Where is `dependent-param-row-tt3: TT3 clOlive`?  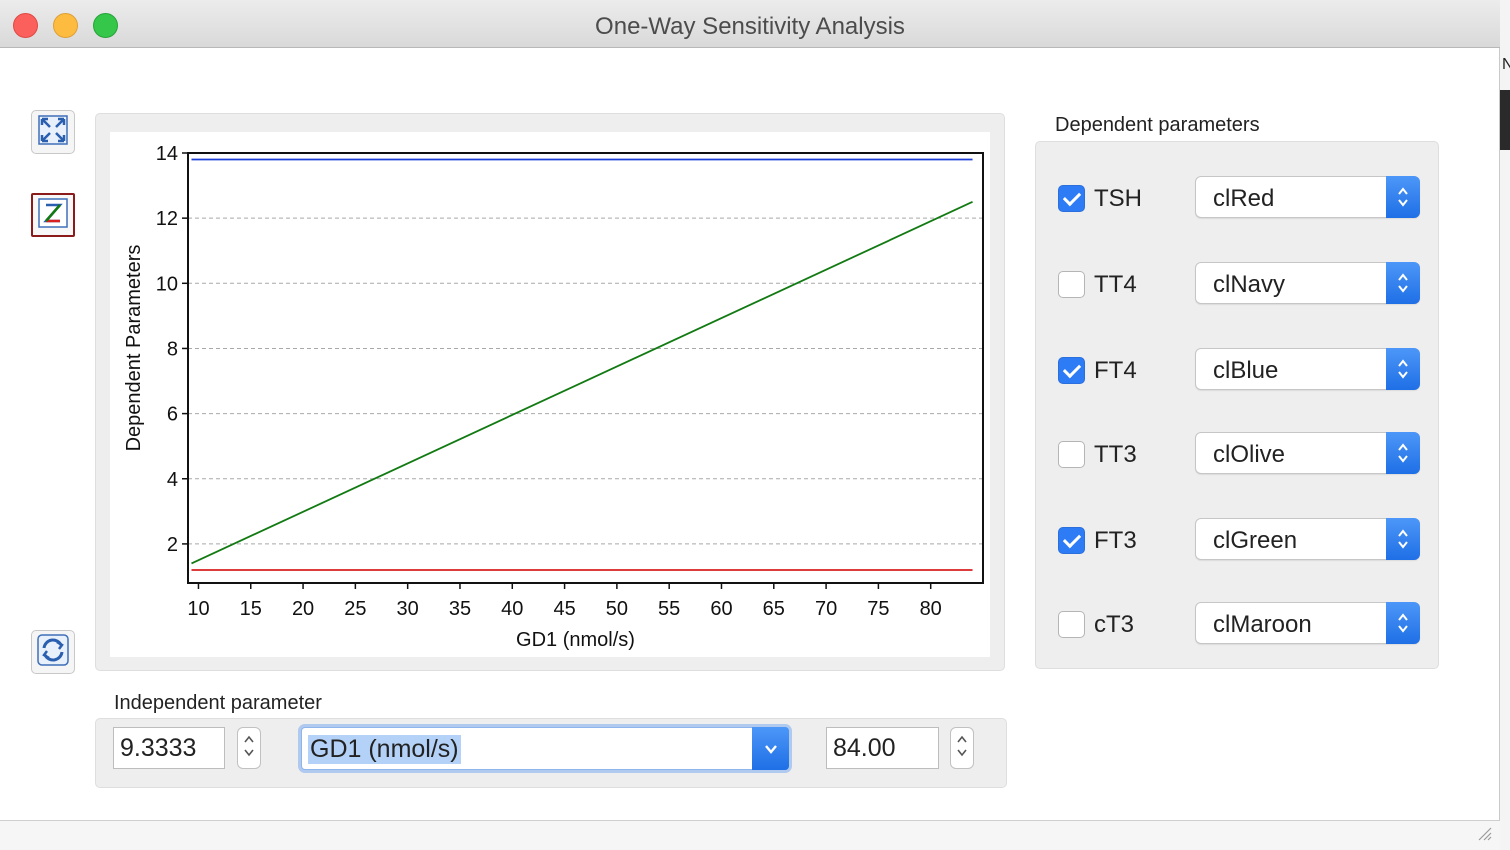 dependent-param-row-tt3: TT3 clOlive is located at coordinates (1248, 453).